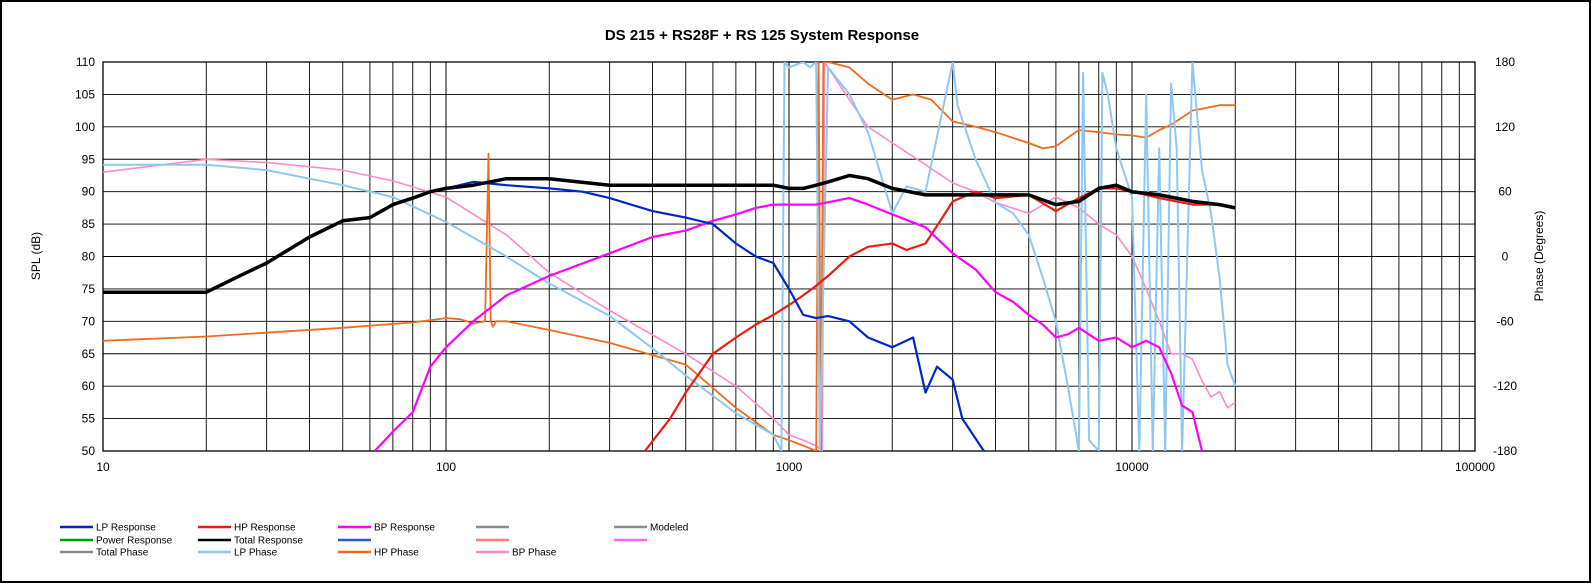 The image size is (1591, 583). What do you see at coordinates (126, 528) in the screenshot?
I see `legend-label: LP Response` at bounding box center [126, 528].